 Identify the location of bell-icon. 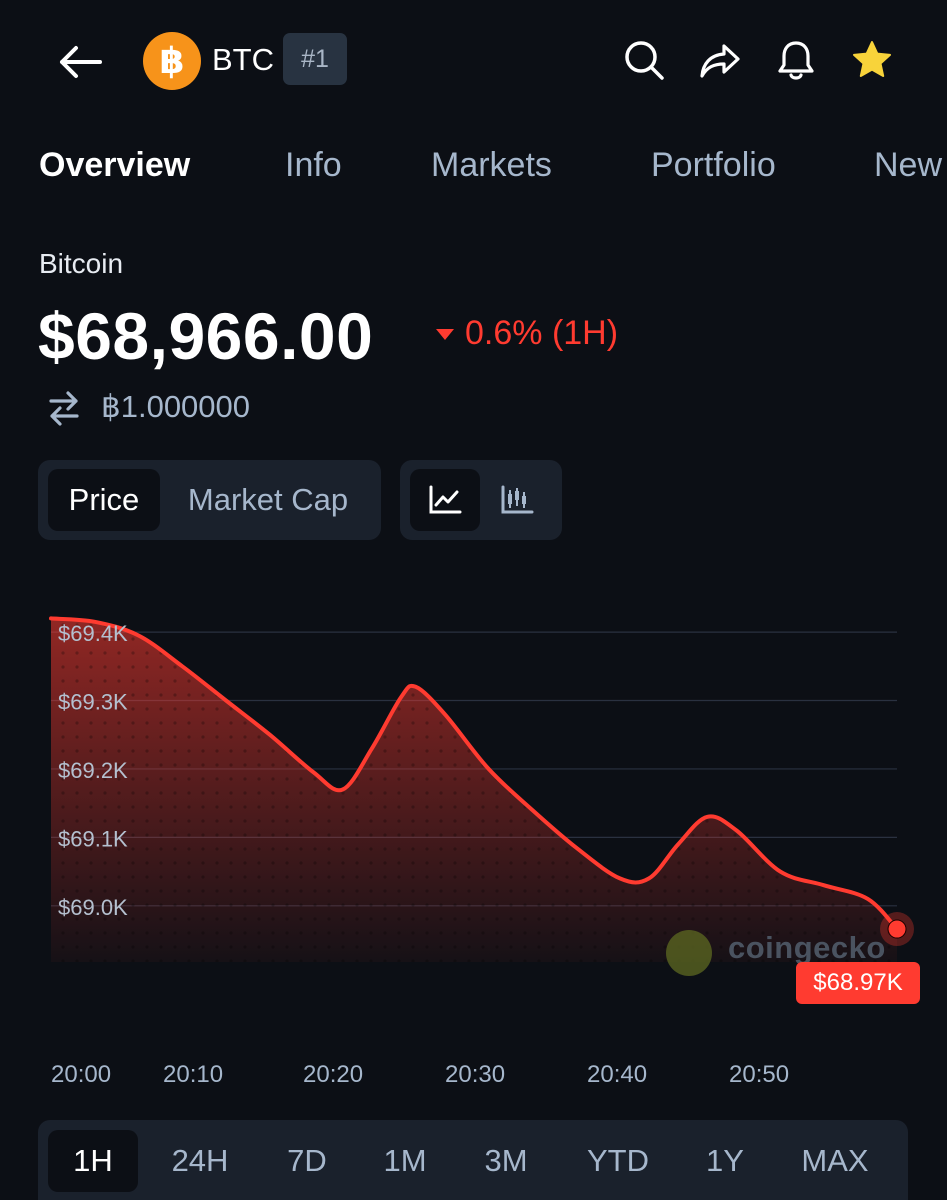
(796, 60).